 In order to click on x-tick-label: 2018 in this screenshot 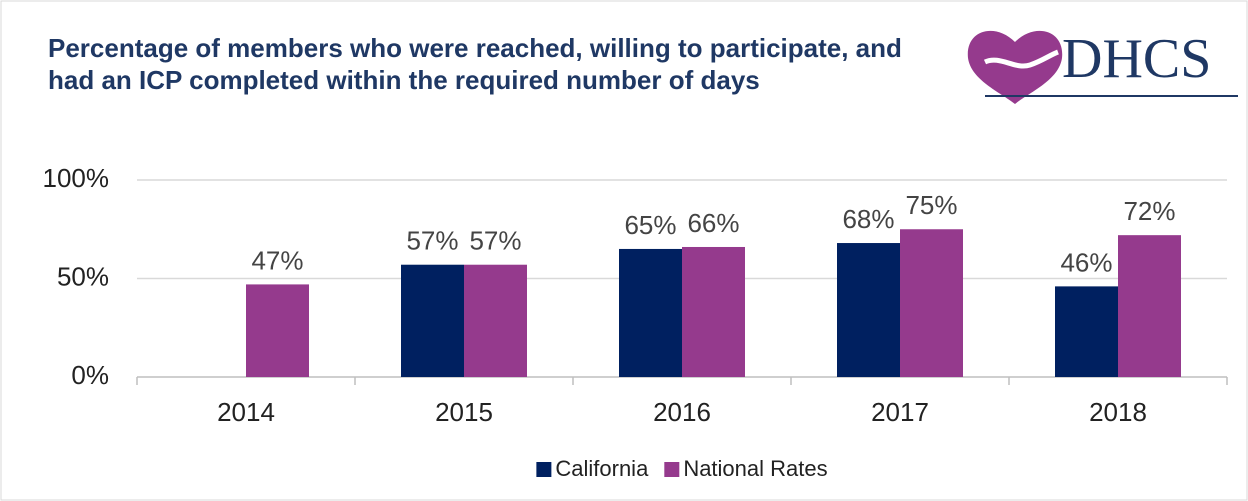, I will do `click(1118, 412)`.